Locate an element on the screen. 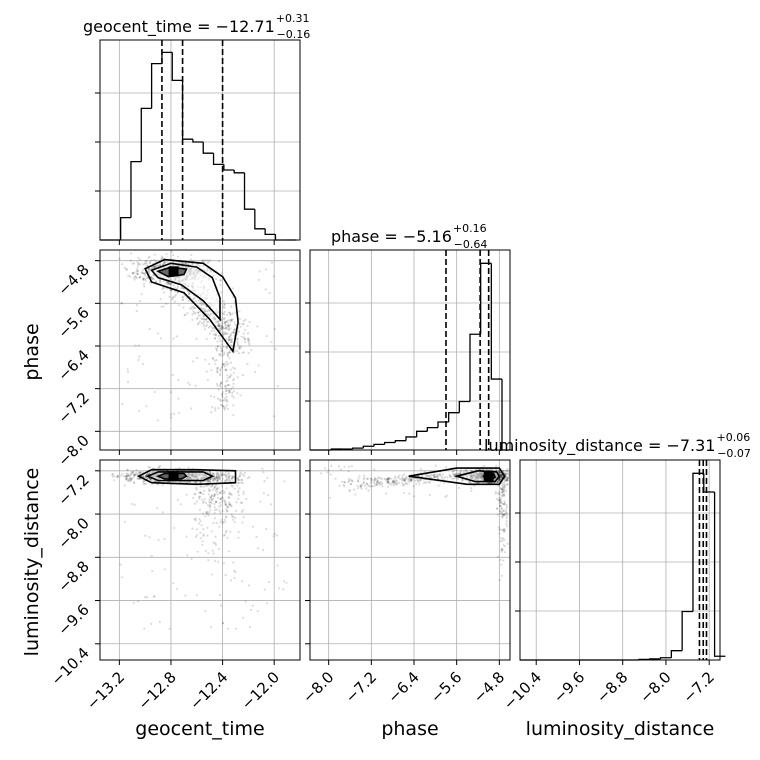 The height and width of the screenshot is (760, 760). p20-frame is located at coordinates (200, 560).